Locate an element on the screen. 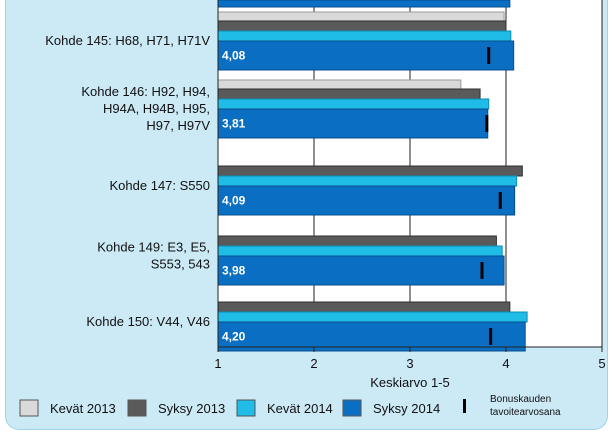 The height and width of the screenshot is (446, 612). x-axis-title: Keskiarvo 1-5 is located at coordinates (409, 382).